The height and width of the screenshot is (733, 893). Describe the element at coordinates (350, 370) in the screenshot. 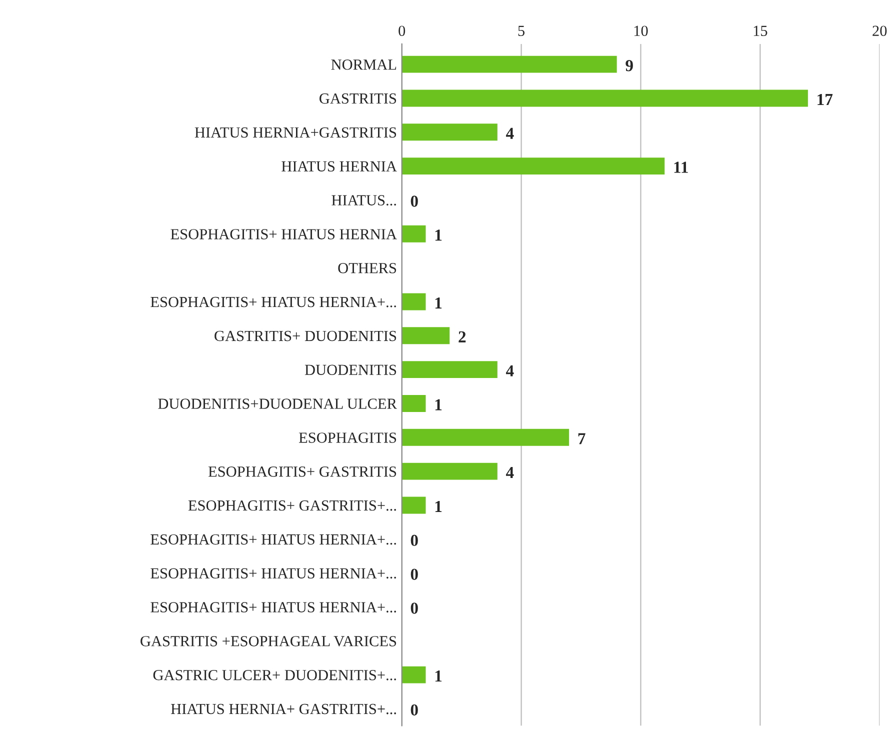

I see `y-tick-label: DUODENITIS` at that location.